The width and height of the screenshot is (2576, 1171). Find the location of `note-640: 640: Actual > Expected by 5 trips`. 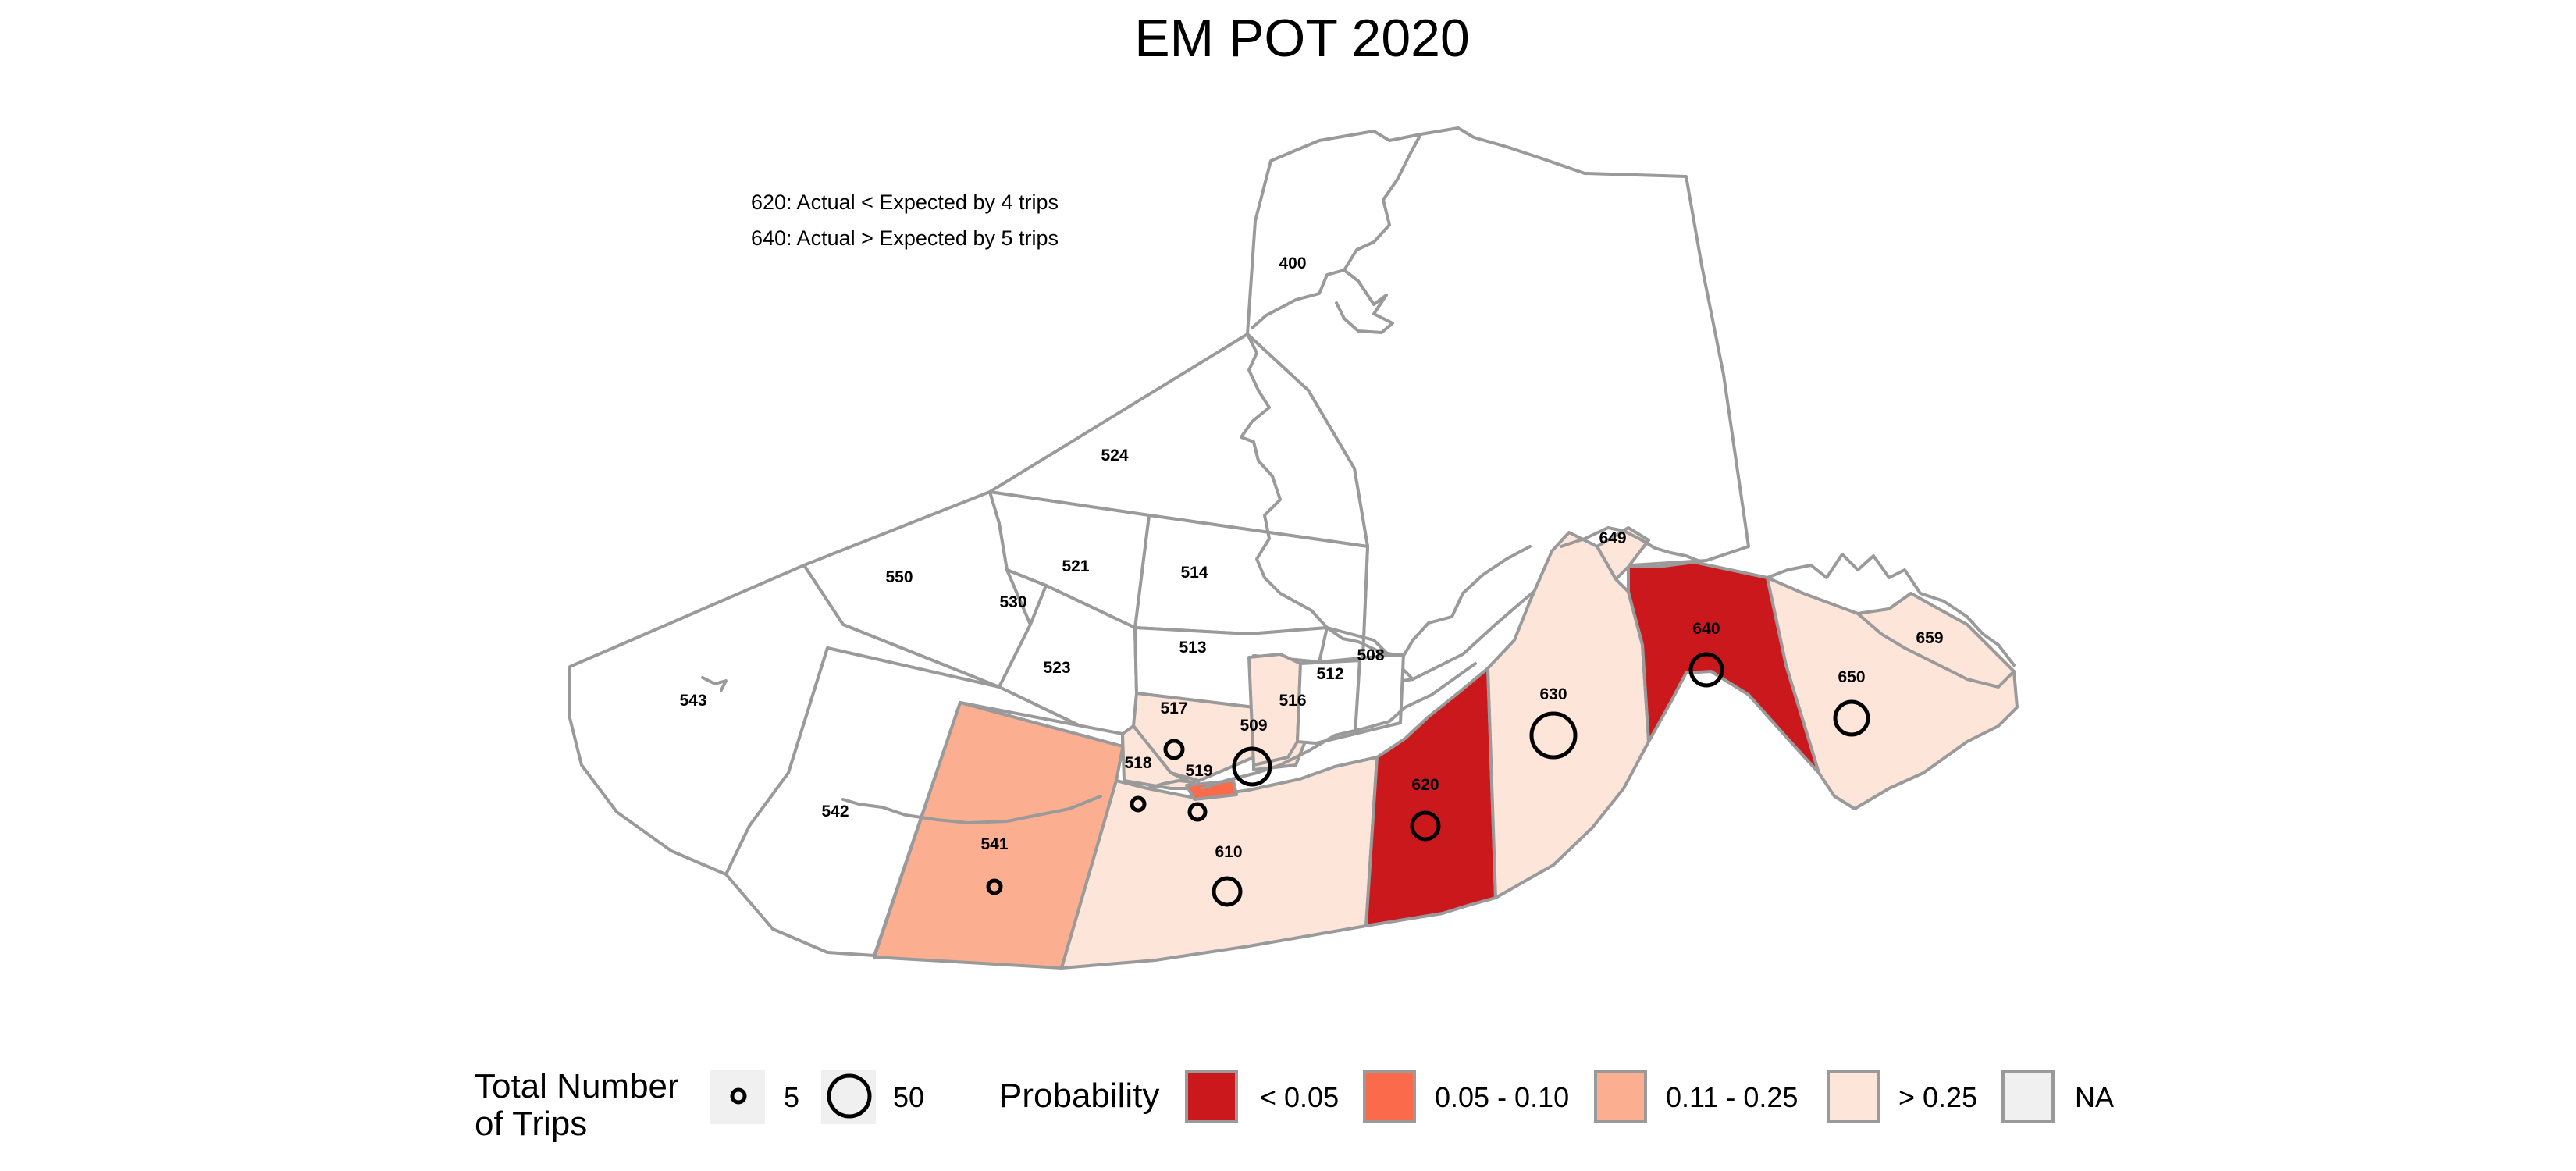

note-640: 640: Actual > Expected by 5 trips is located at coordinates (905, 238).